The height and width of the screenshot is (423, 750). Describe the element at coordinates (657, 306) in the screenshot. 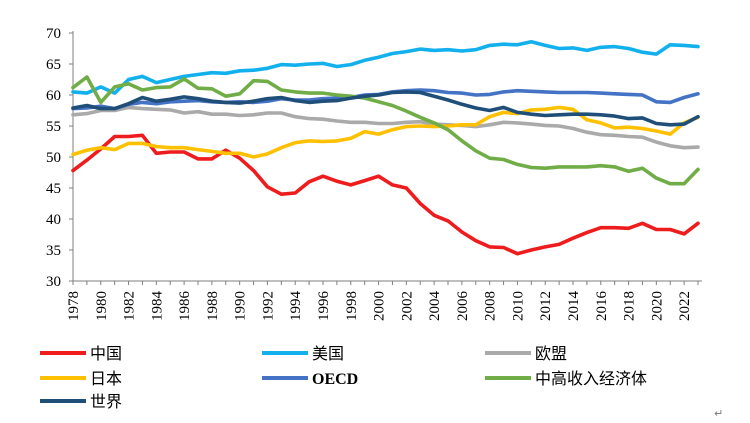

I see `x-tick-label: 2020` at that location.